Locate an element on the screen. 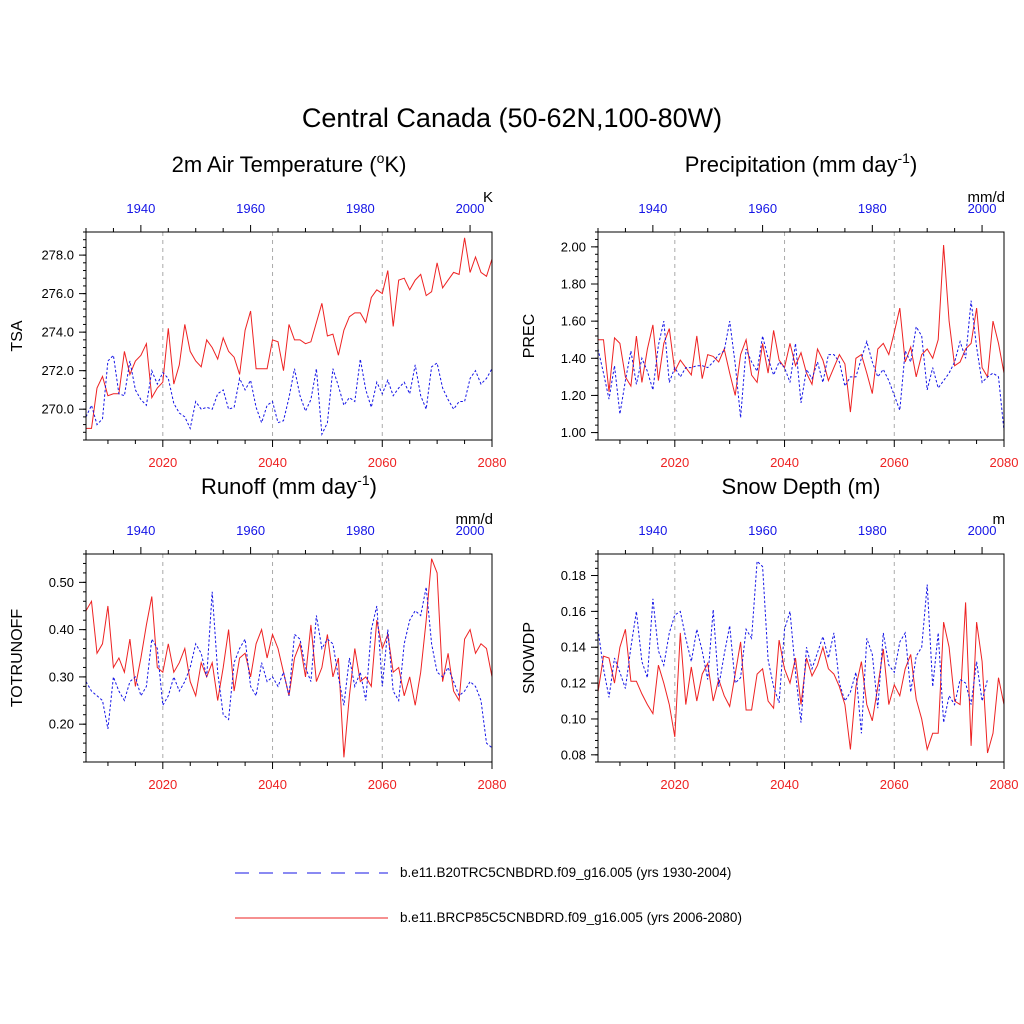 This screenshot has height=1024, width=1024. snow-xtick-top-label: 1980 is located at coordinates (872, 530).